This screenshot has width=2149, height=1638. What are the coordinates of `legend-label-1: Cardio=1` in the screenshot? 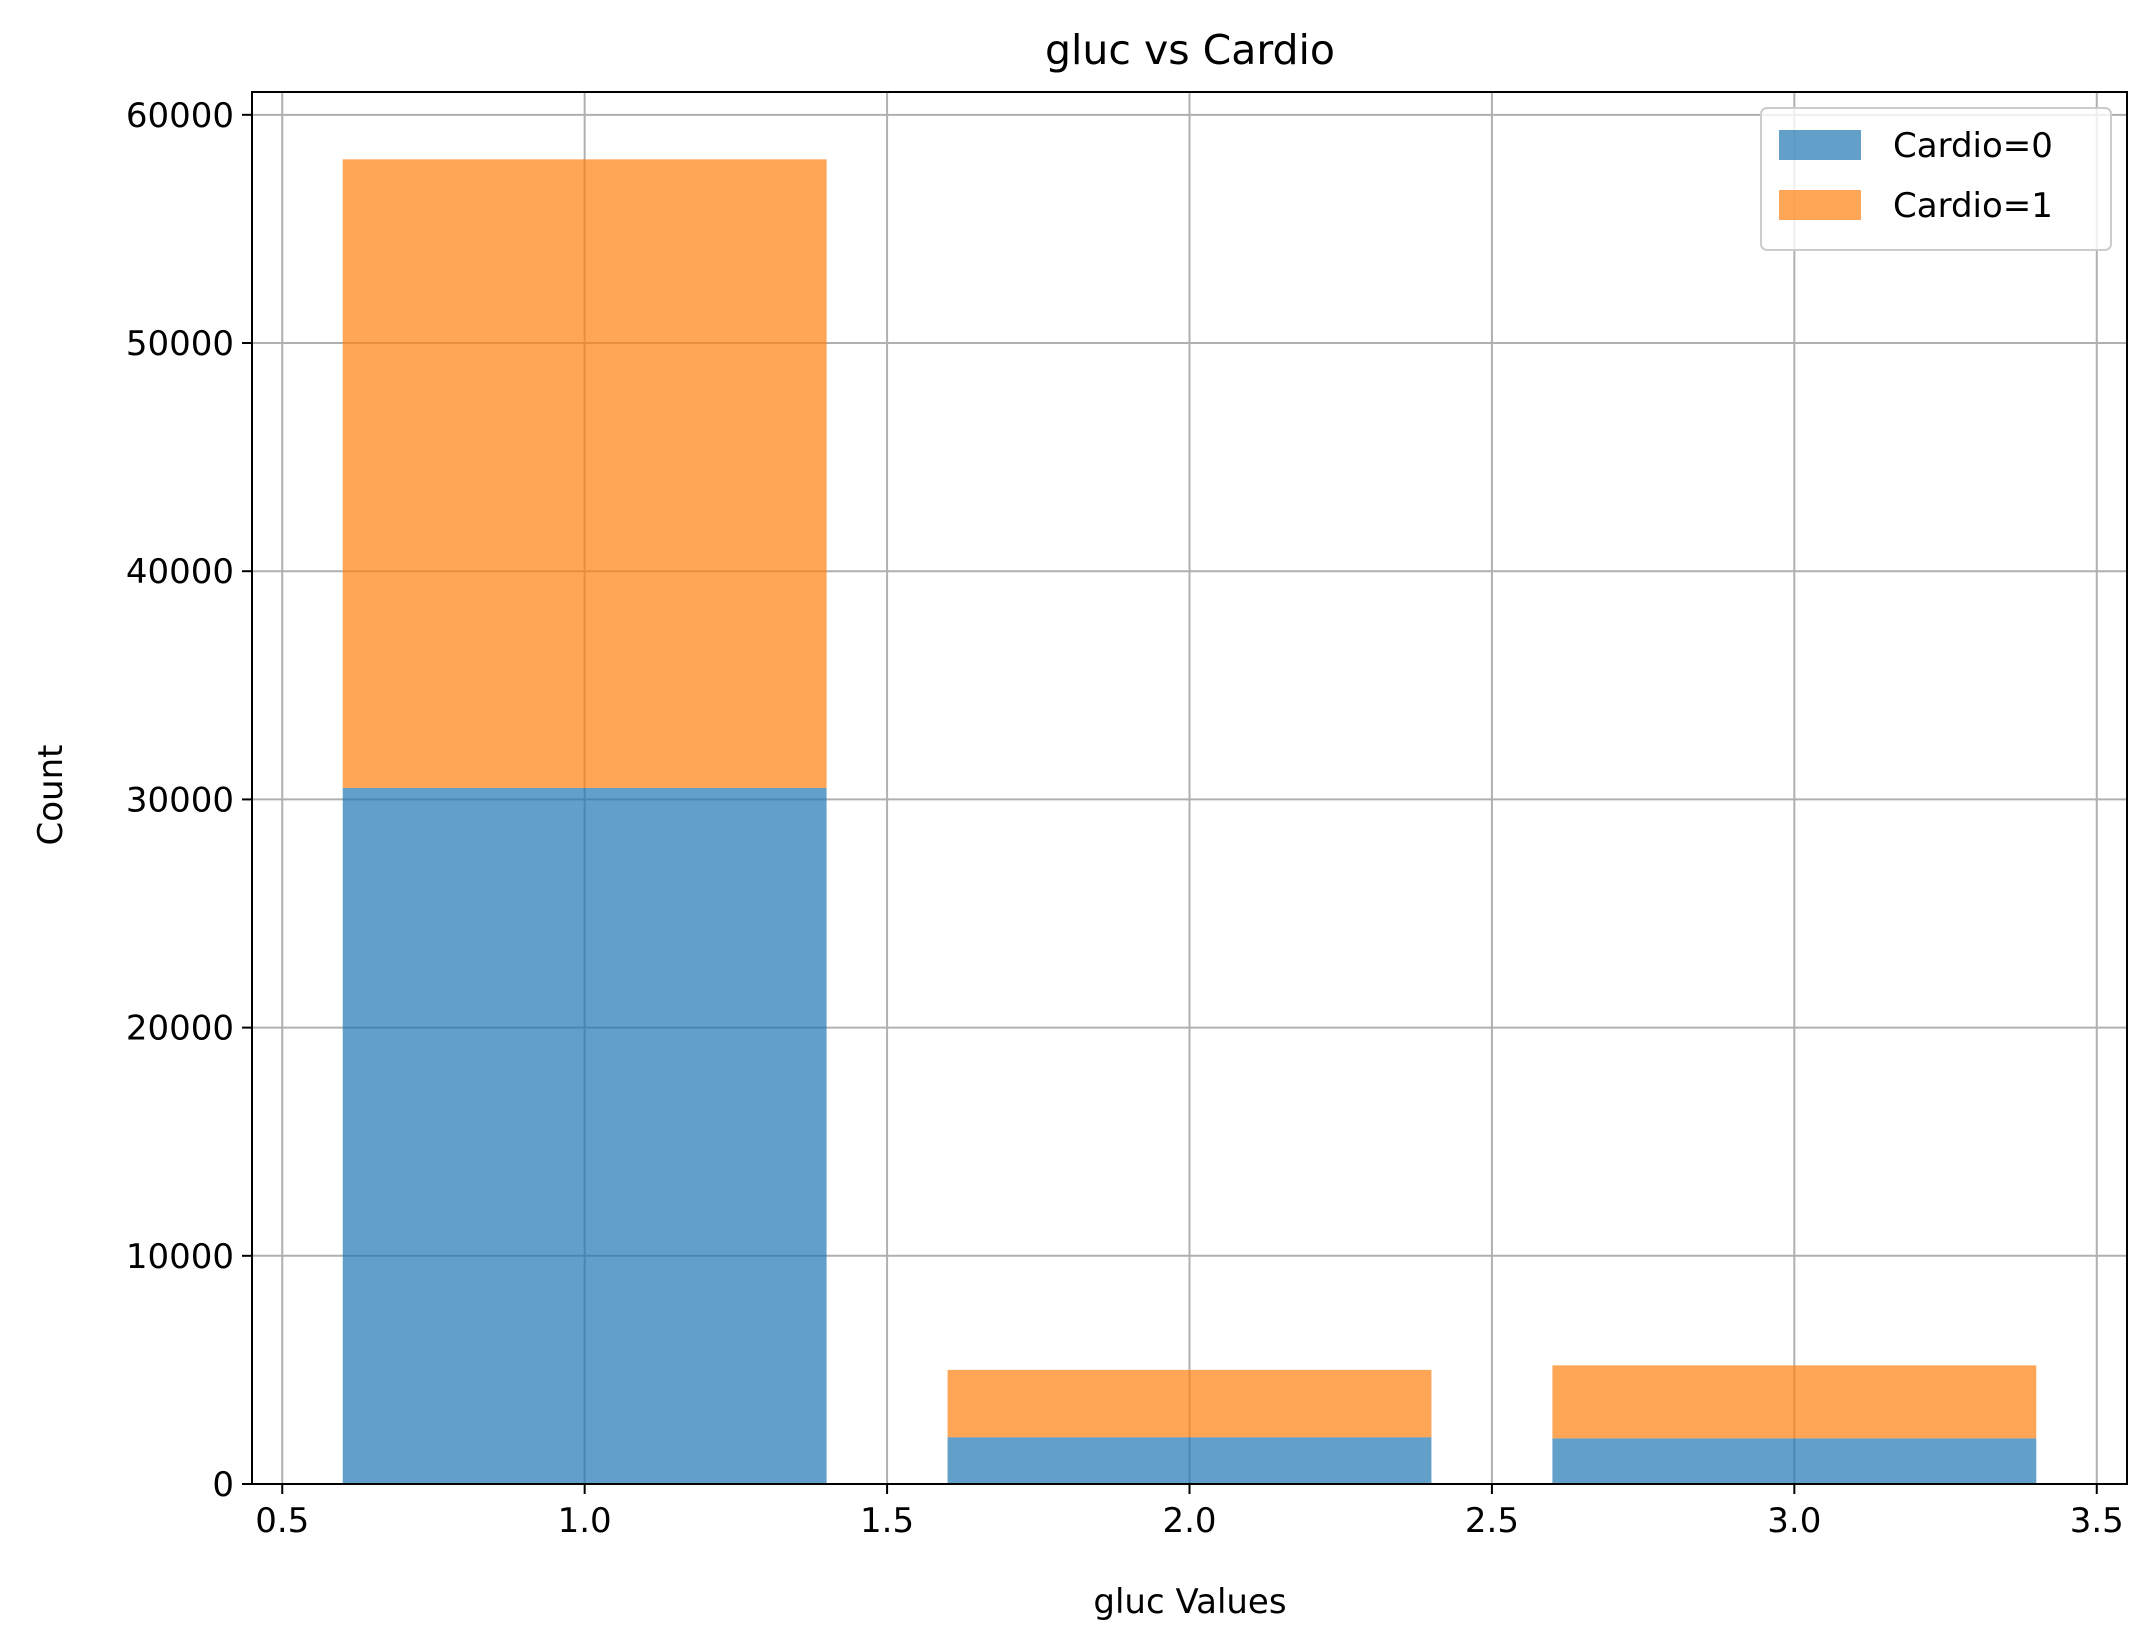 It's located at (1973, 206).